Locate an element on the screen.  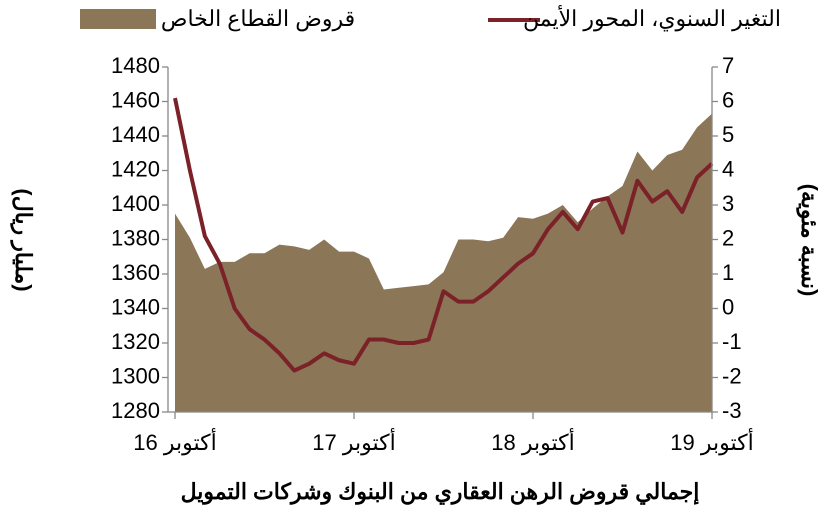
y-tick-label: 1360 is located at coordinates (135, 272).